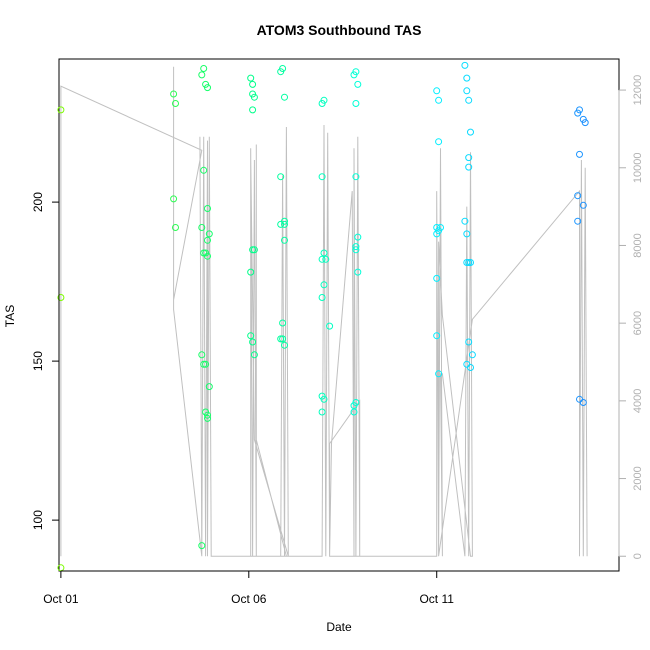 This screenshot has width=650, height=650. I want to click on x-tick-label: Oct 11, so click(436, 599).